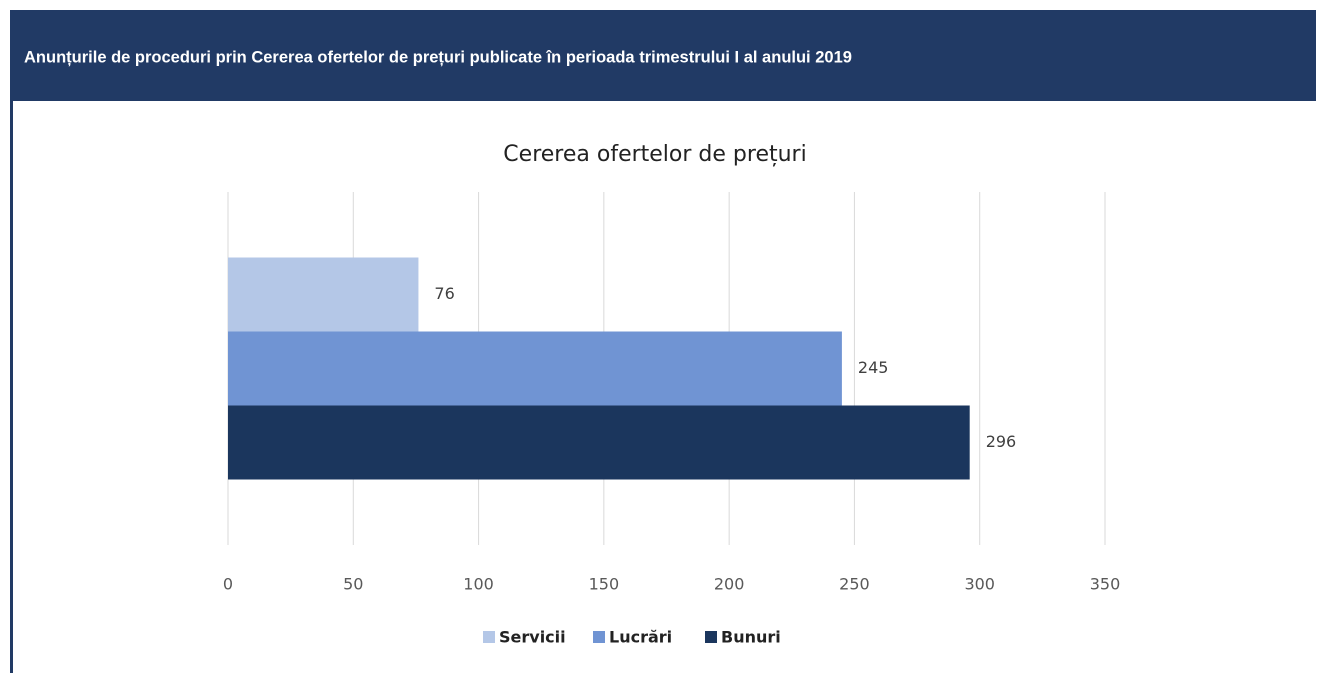 This screenshot has height=677, width=1325. Describe the element at coordinates (979, 584) in the screenshot. I see `x-tick-label: 300` at that location.